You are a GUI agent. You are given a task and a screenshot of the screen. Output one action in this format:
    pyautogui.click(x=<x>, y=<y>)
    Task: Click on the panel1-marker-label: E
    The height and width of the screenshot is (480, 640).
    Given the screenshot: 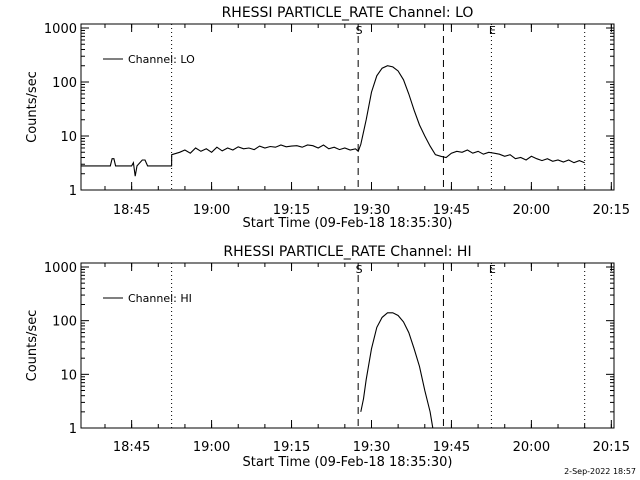 What is the action you would take?
    pyautogui.click(x=492, y=30)
    